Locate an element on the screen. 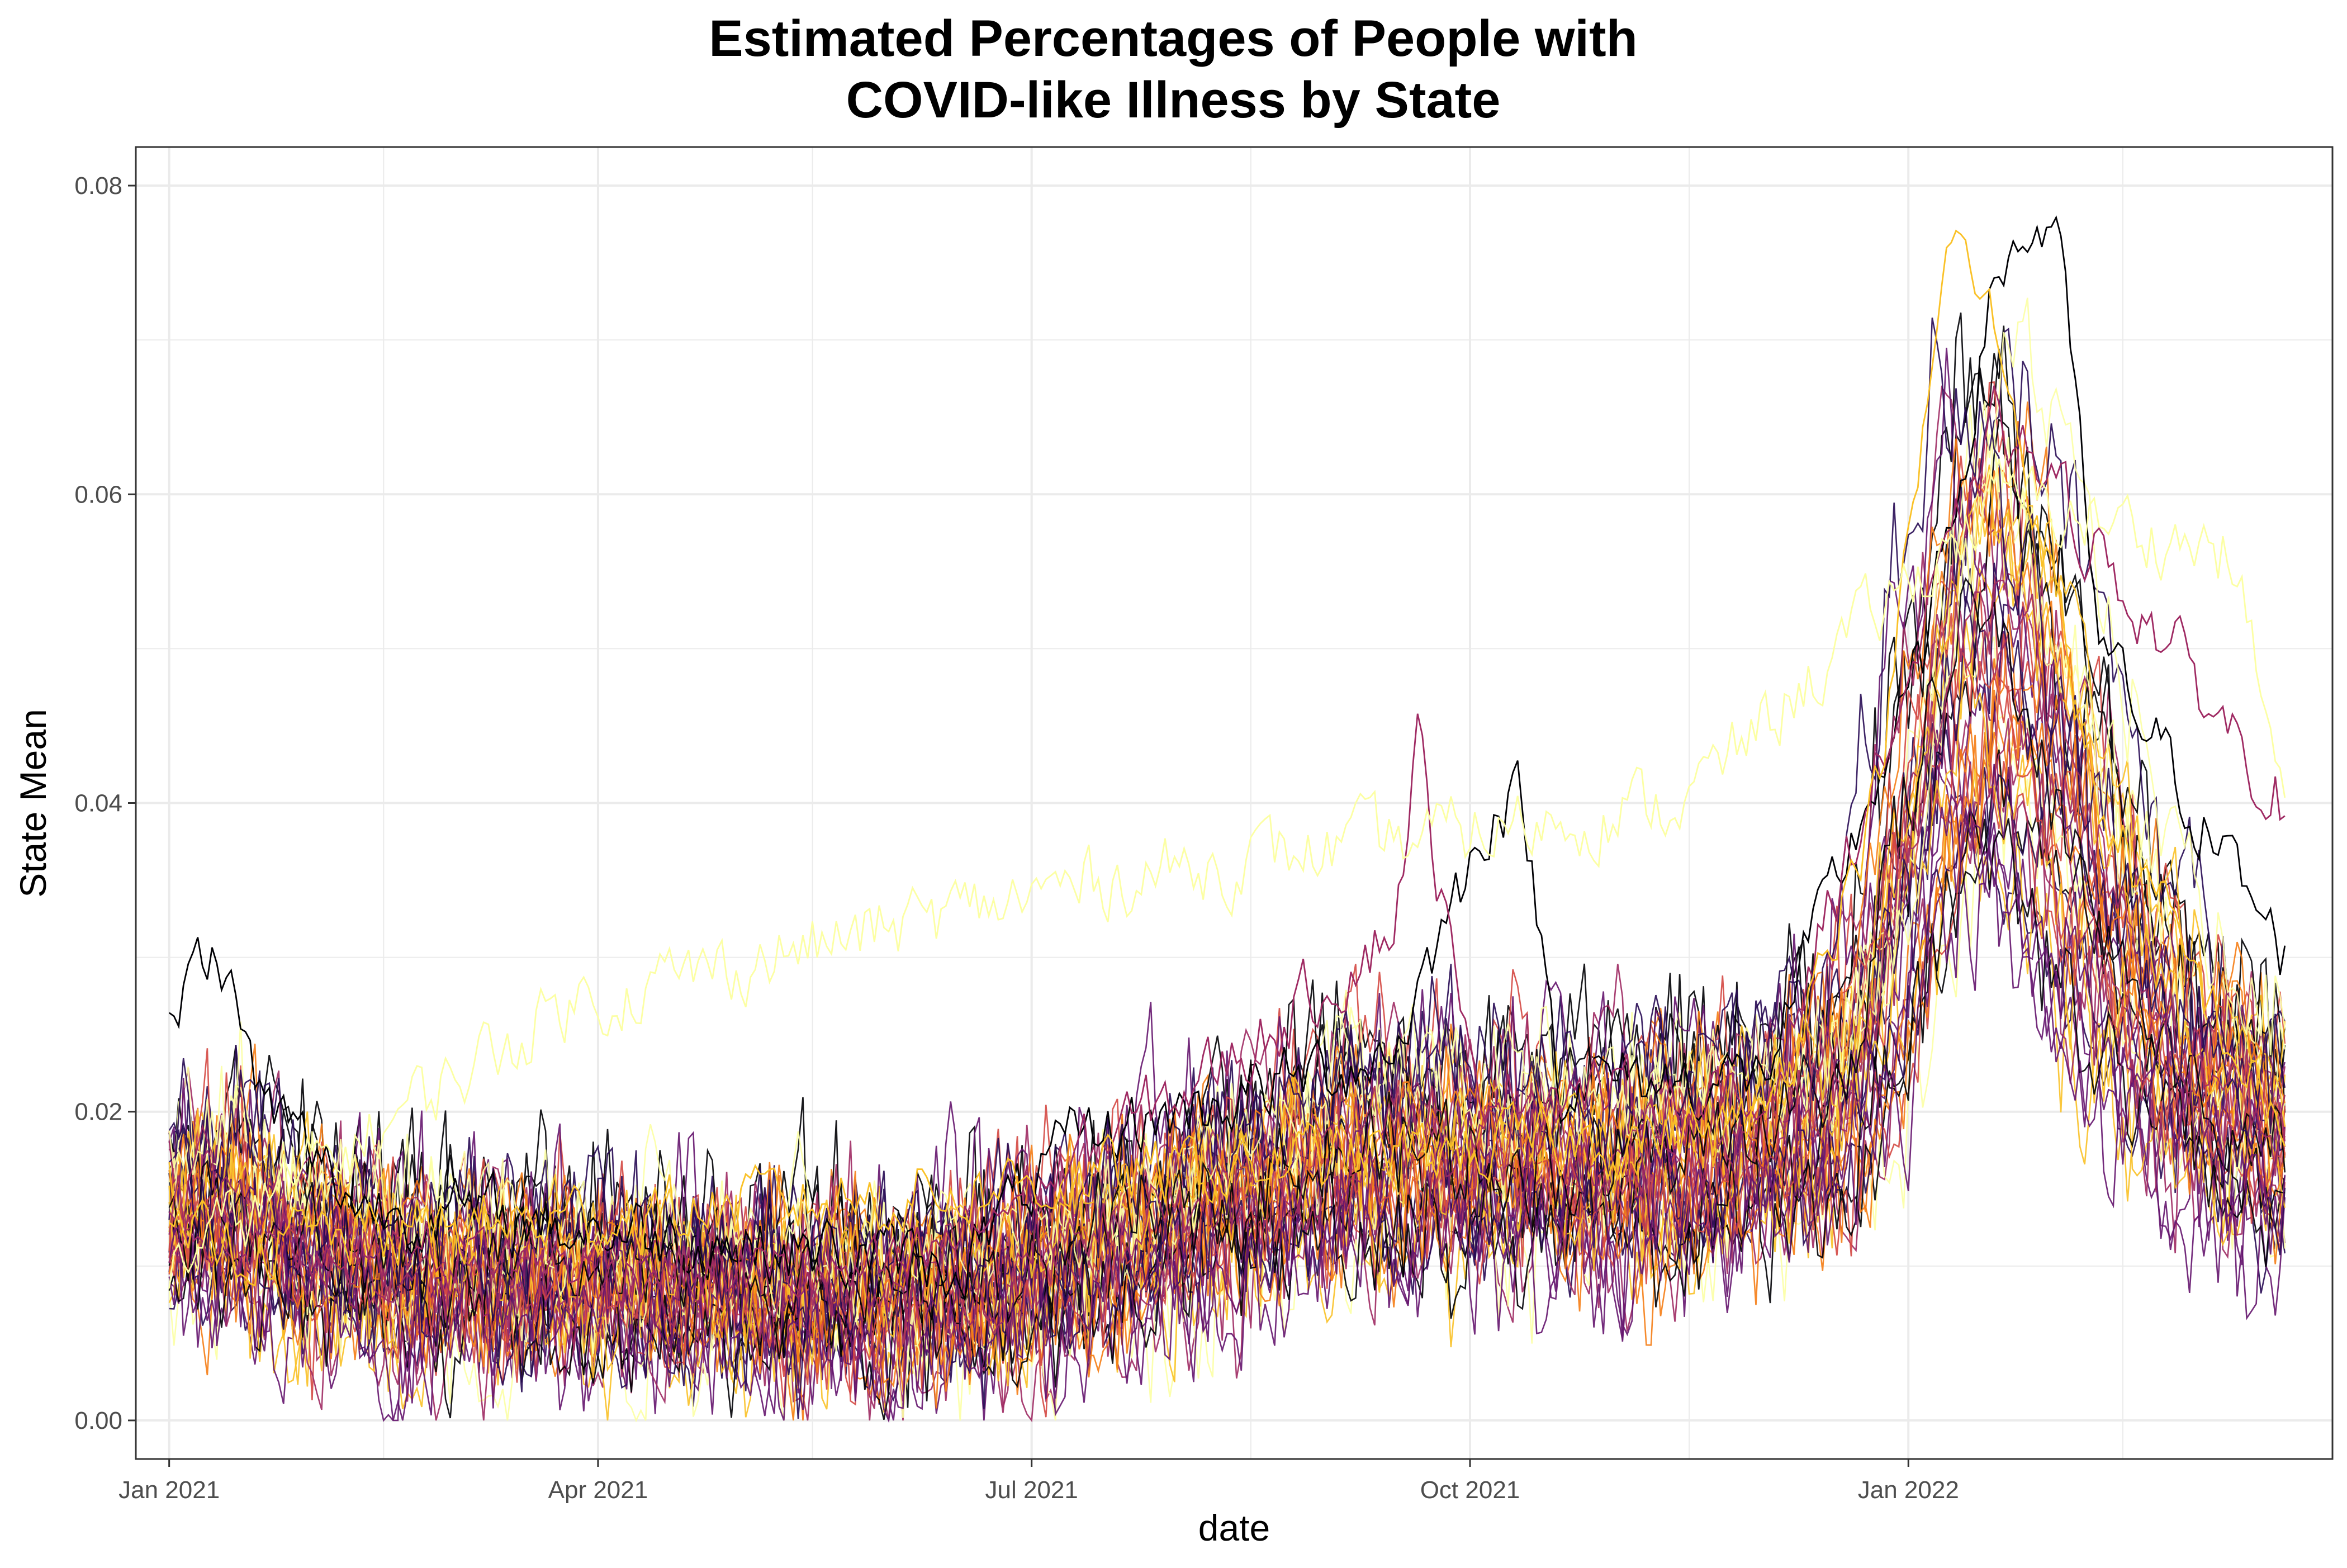 This screenshot has width=2347, height=1568. x-tick-label: Jan 2022 is located at coordinates (1908, 1490).